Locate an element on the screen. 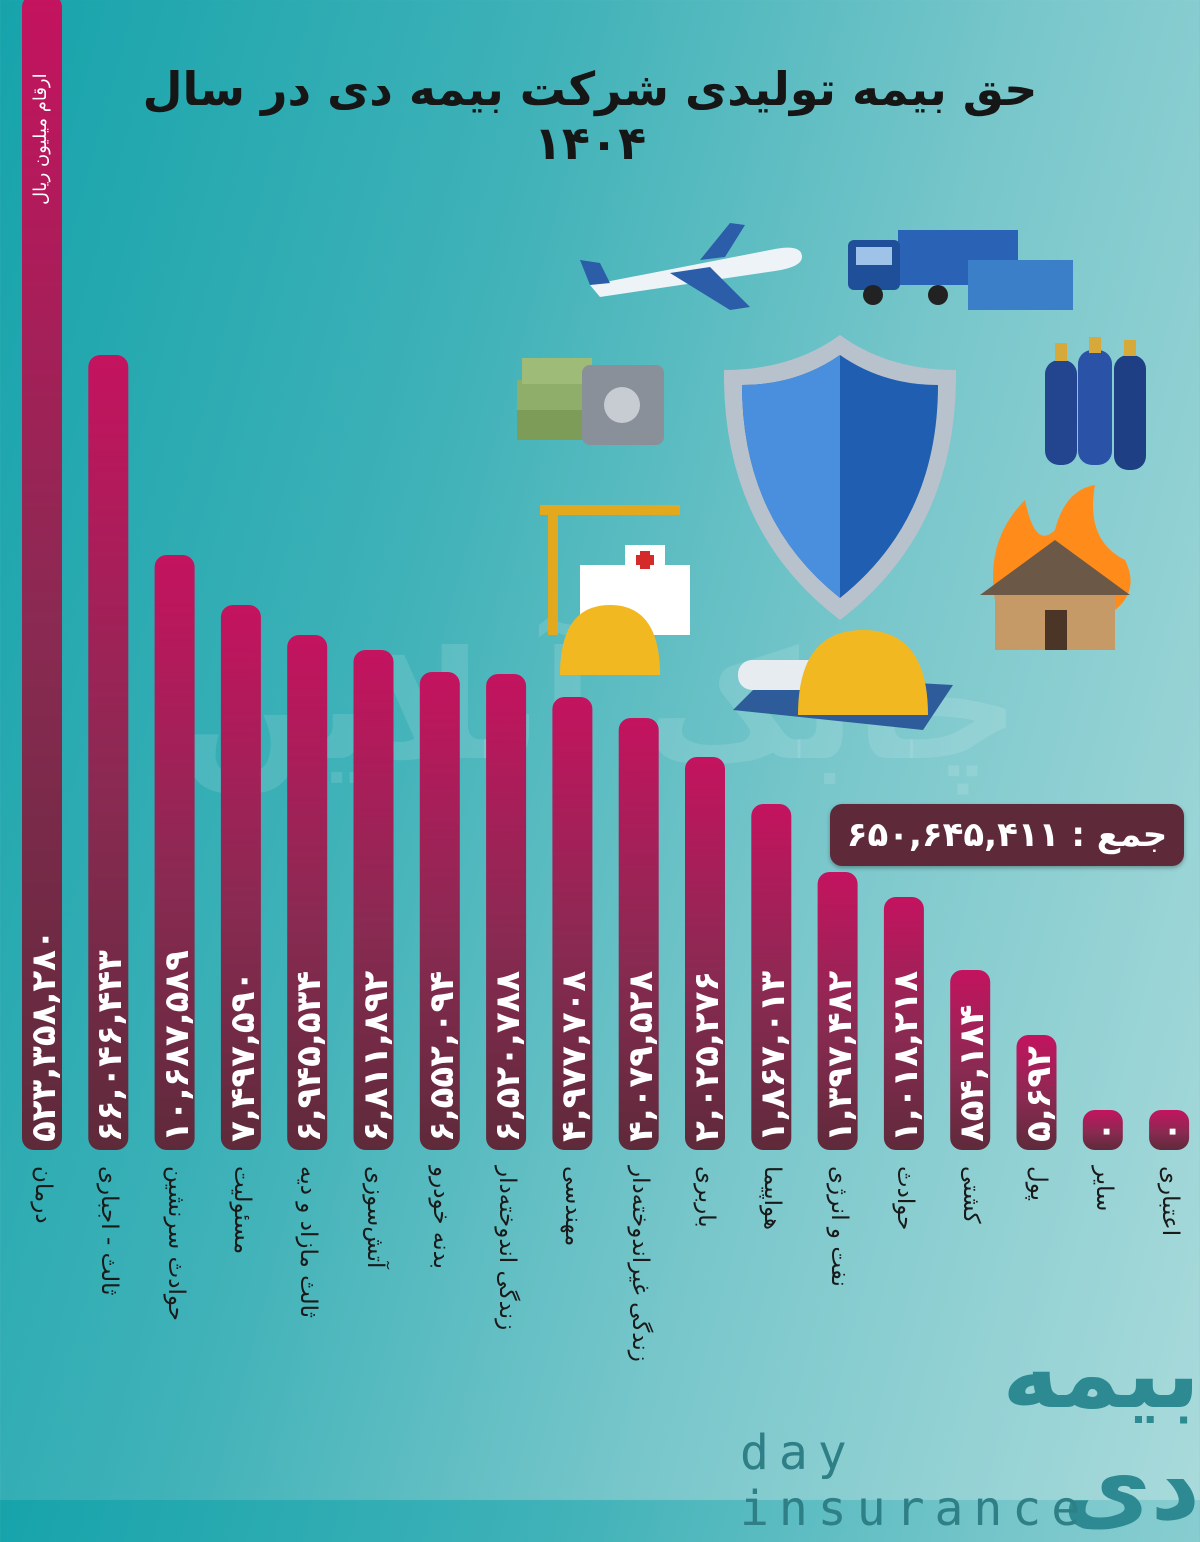  bar-value-label: ۶,۵۲۰,۷۸۸ is located at coordinates (508, 1056).